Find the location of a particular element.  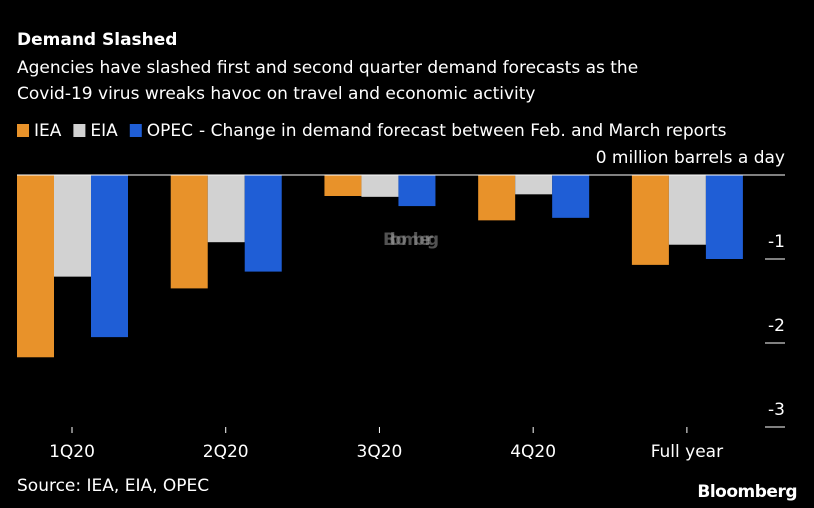

x-tick-label: Full year is located at coordinates (687, 452).